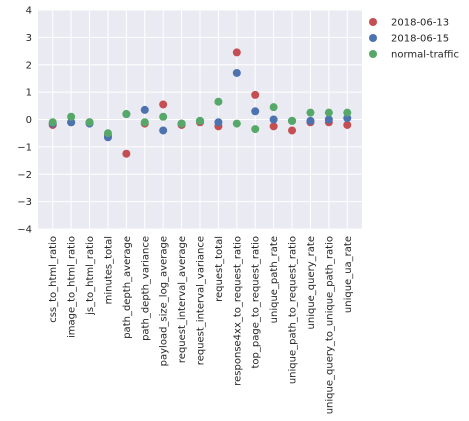 Image resolution: width=469 pixels, height=421 pixels. What do you see at coordinates (72, 287) in the screenshot?
I see `x-tick-label: image_to_html_ratio` at bounding box center [72, 287].